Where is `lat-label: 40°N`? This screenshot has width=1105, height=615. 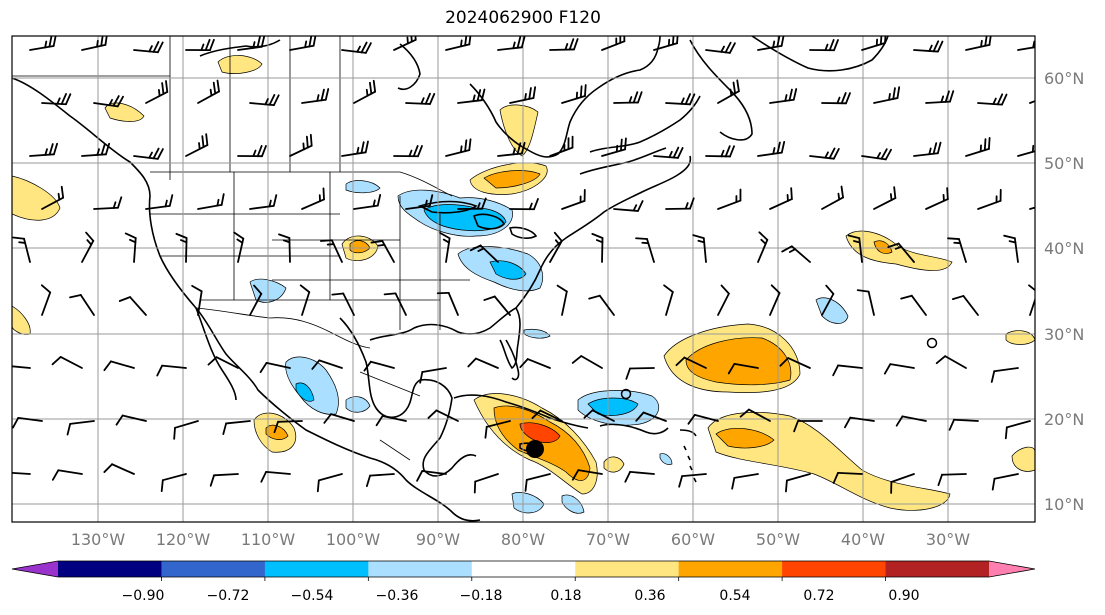
lat-label: 40°N is located at coordinates (1064, 248).